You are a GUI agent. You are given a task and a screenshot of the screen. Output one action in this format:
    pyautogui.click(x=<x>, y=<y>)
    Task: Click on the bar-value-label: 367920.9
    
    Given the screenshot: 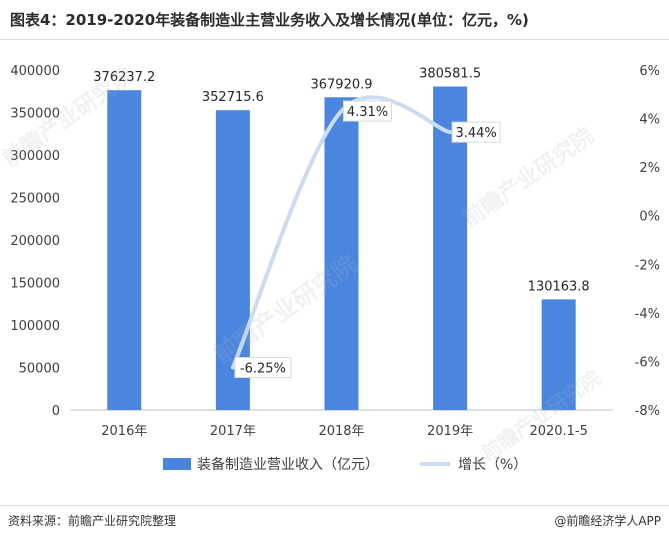 What is the action you would take?
    pyautogui.click(x=341, y=84)
    